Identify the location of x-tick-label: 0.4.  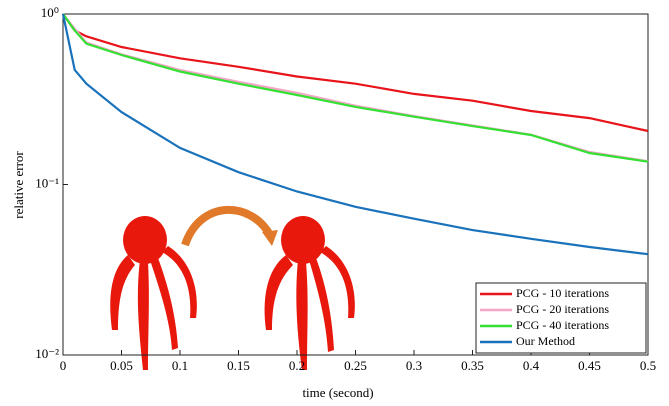
(531, 365).